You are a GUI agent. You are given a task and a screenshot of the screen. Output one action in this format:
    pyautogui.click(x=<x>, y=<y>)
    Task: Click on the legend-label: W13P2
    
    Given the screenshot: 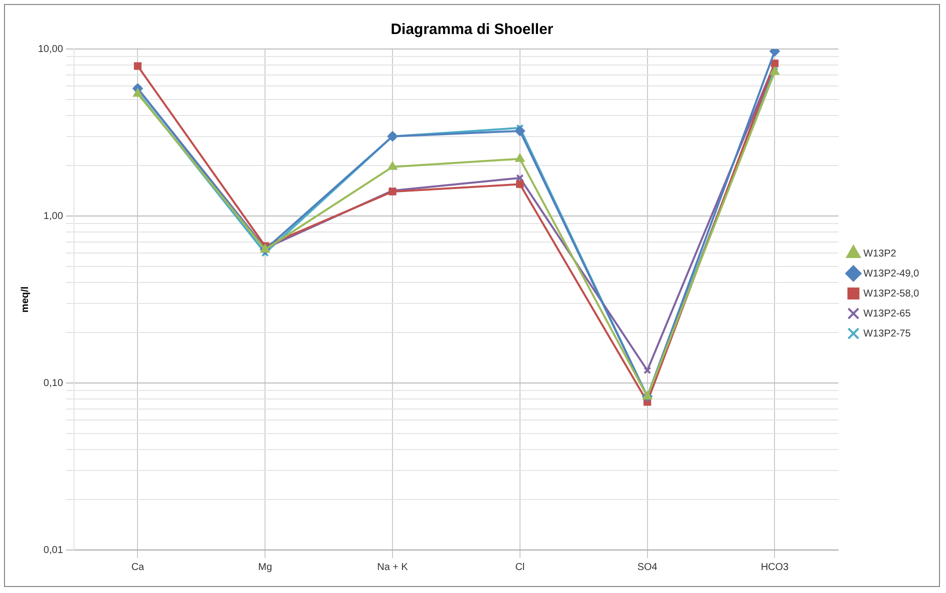 What is the action you would take?
    pyautogui.click(x=880, y=254)
    